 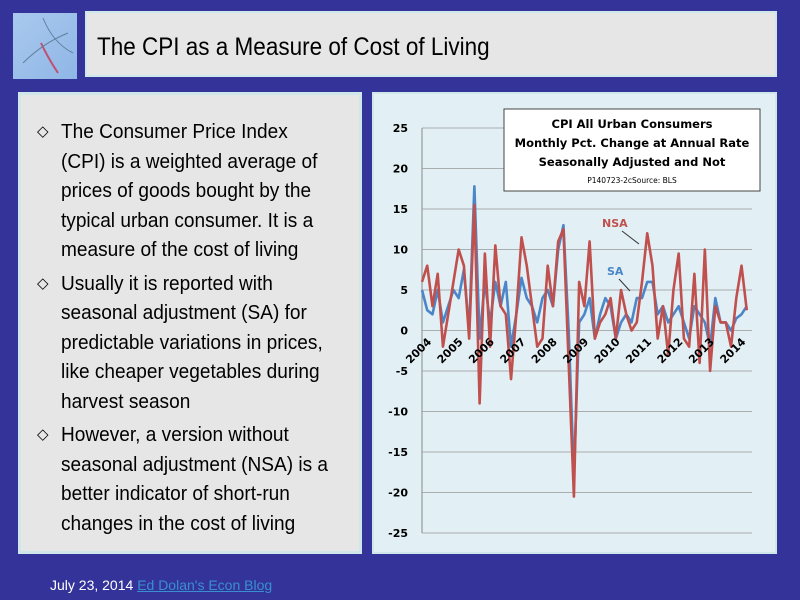 I want to click on y-tick-label: -20, so click(x=398, y=493).